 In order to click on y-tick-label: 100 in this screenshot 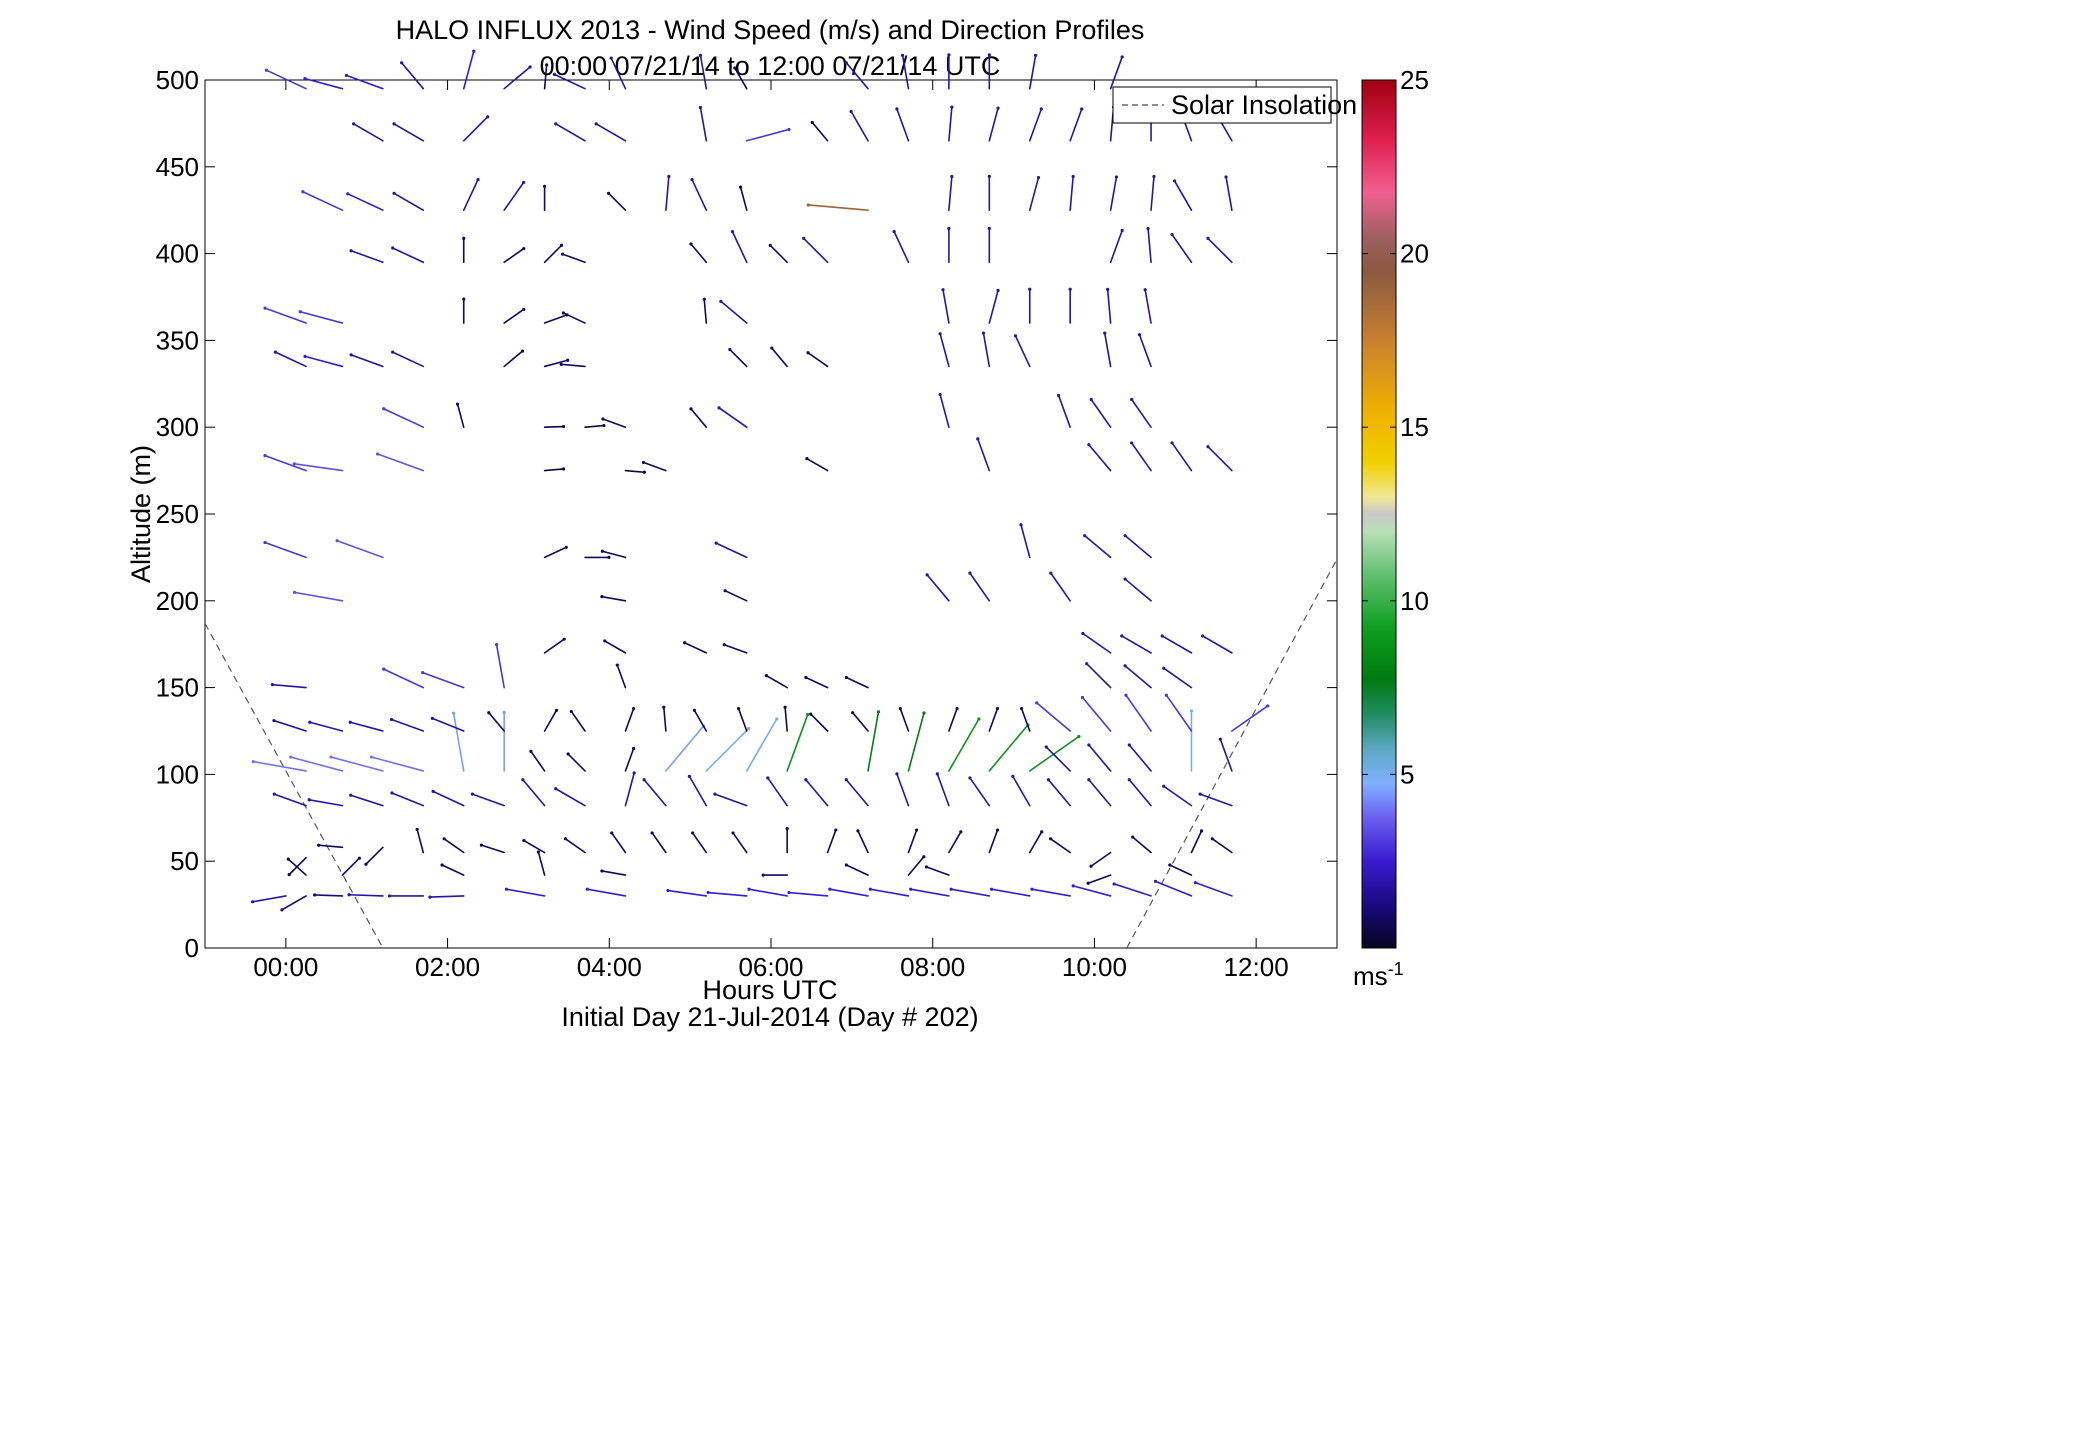, I will do `click(177, 774)`.